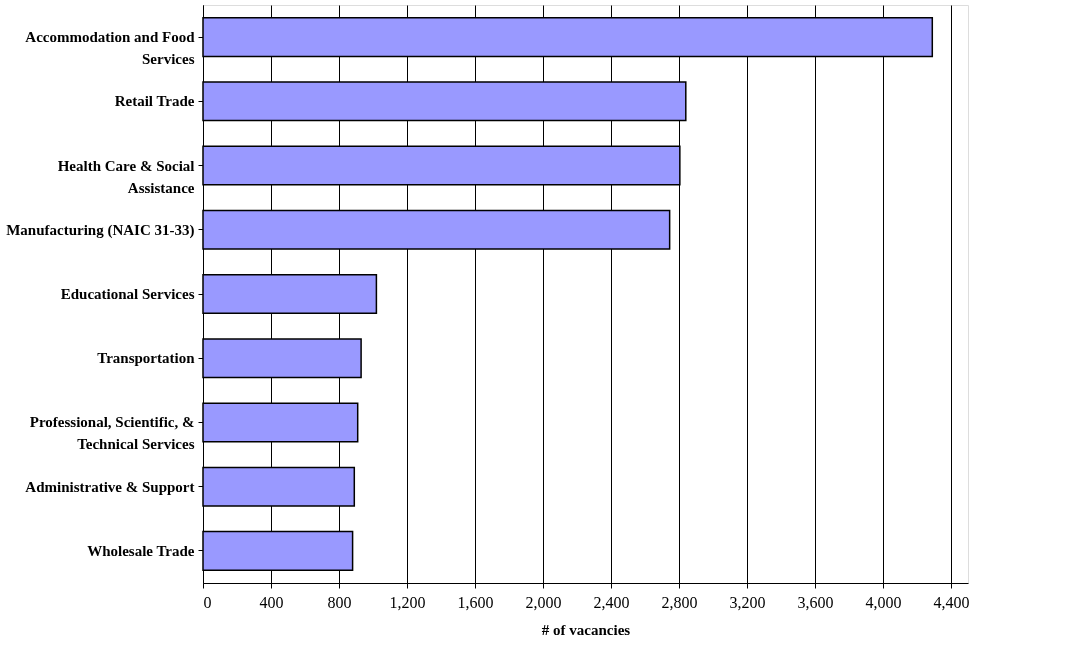  What do you see at coordinates (110, 48) in the screenshot?
I see `y-tick-label: Accommodation and Food Services` at bounding box center [110, 48].